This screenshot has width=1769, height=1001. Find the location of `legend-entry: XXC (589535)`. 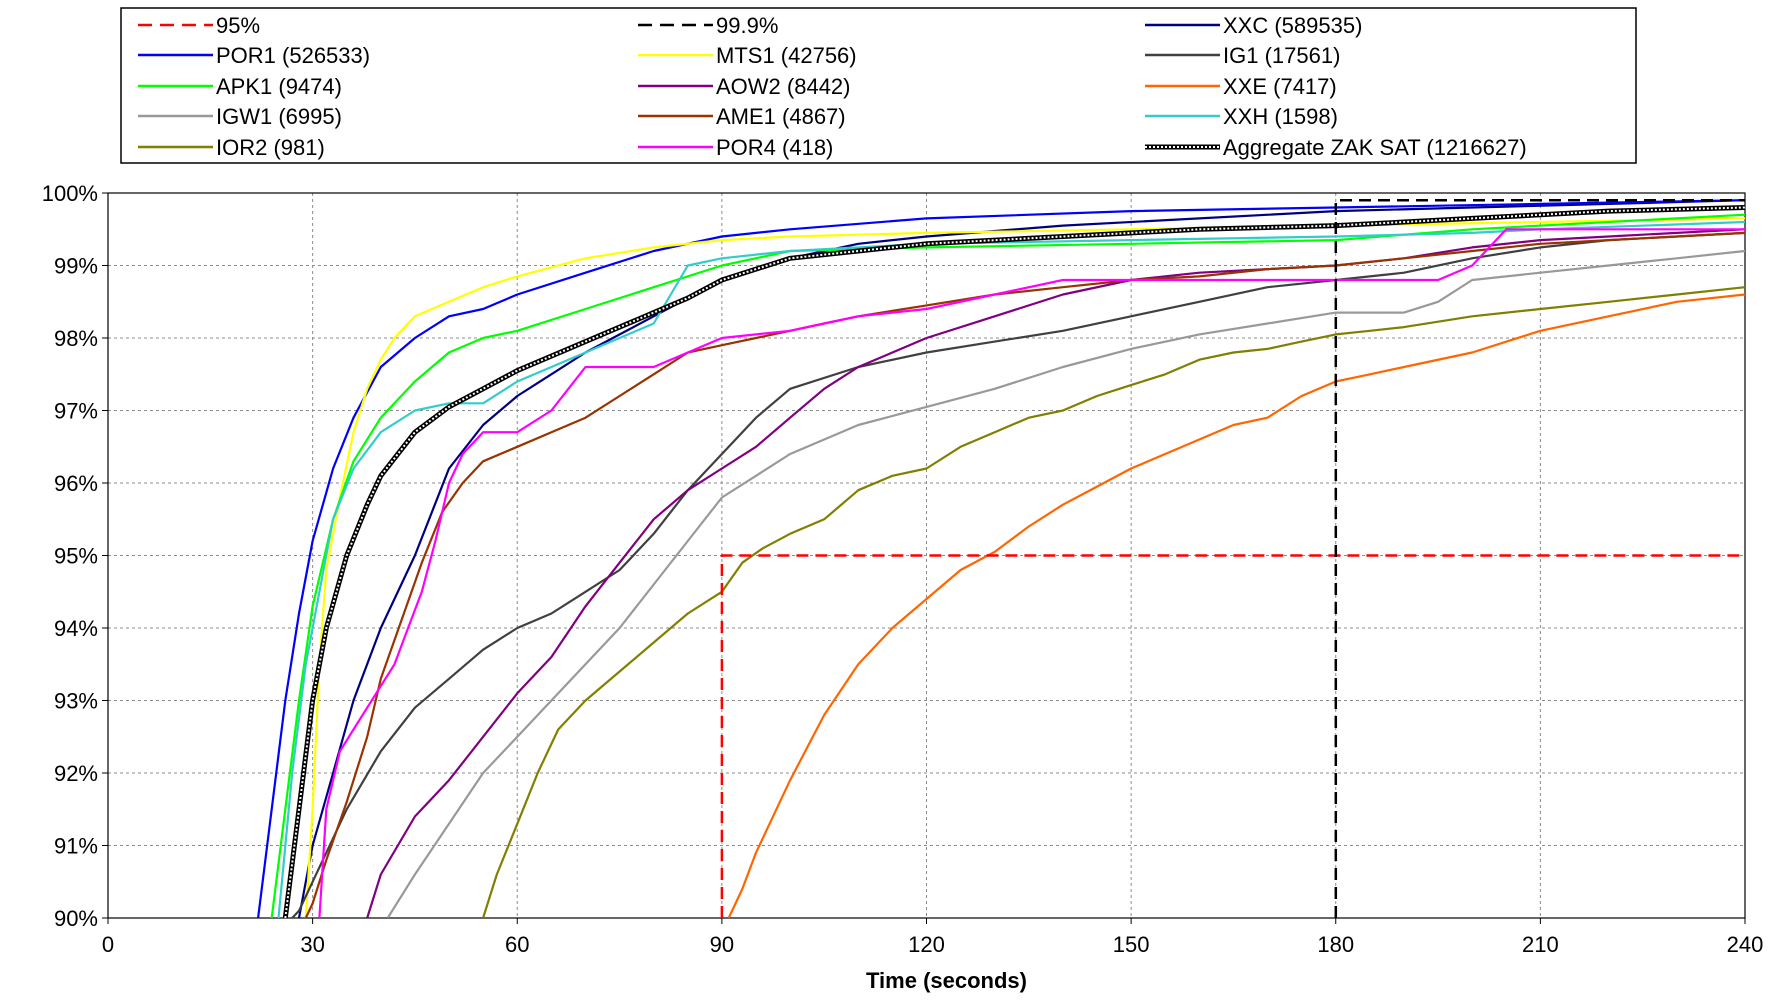

legend-entry: XXC (589535) is located at coordinates (1253, 25).